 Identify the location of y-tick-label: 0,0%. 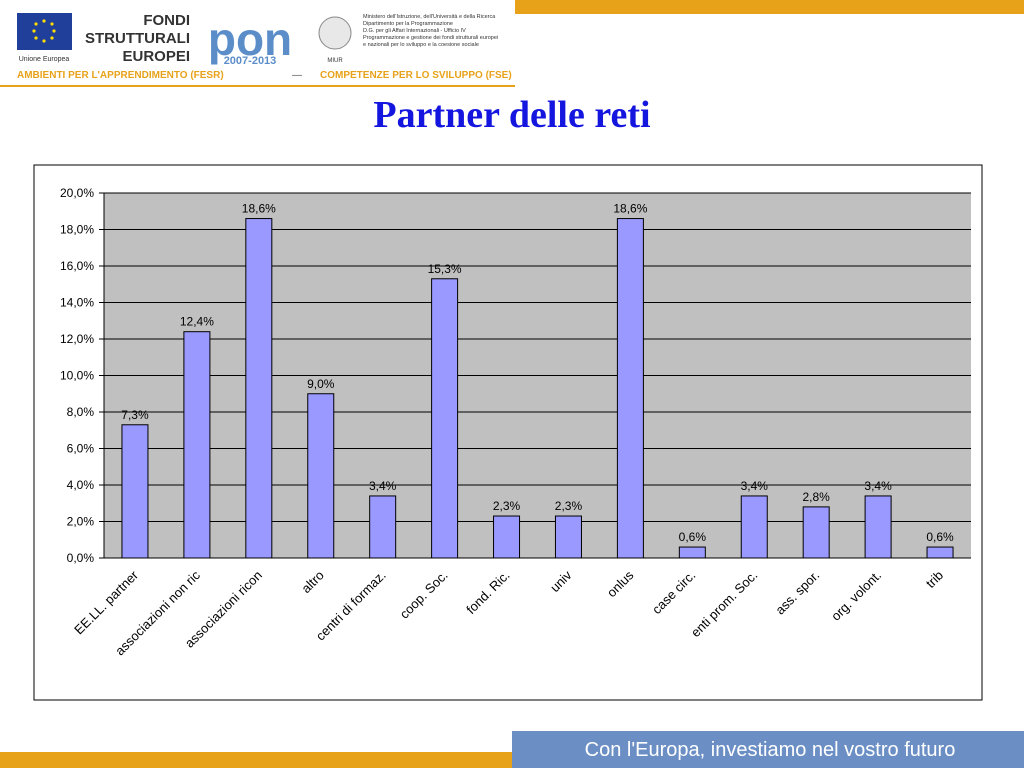
(81, 558).